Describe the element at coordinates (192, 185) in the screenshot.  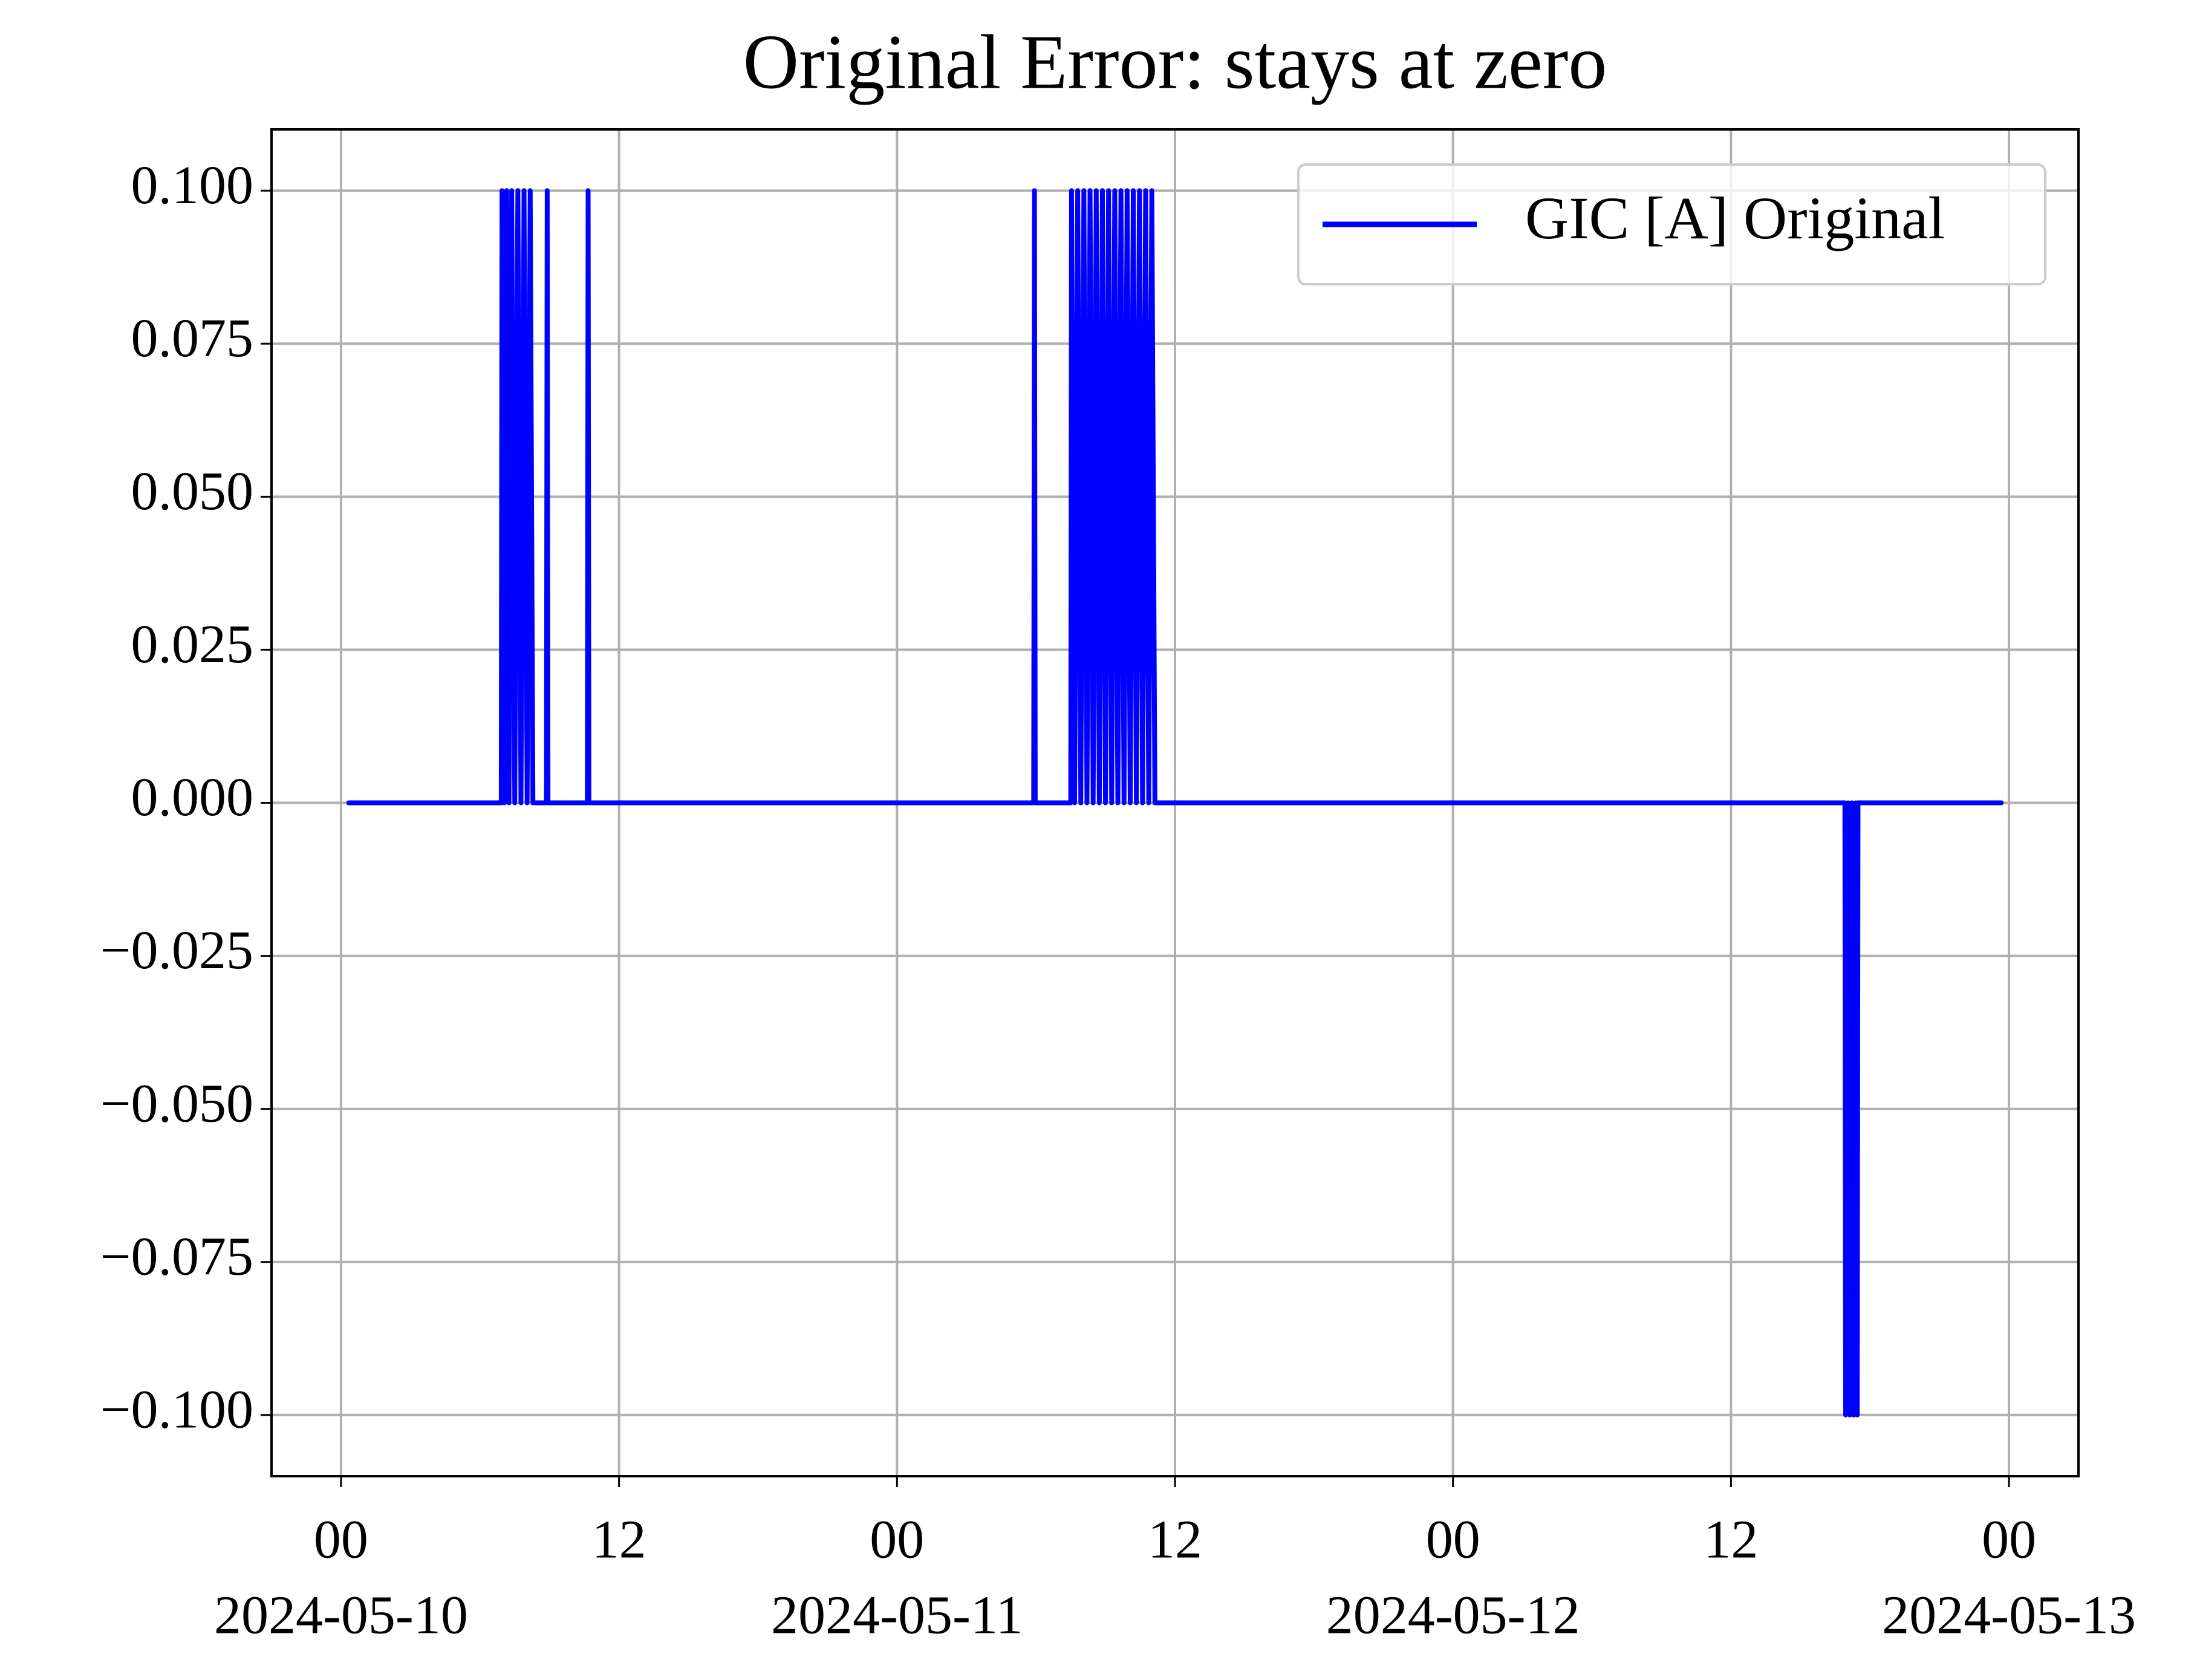
I see `y-tick-label: 0.100` at that location.